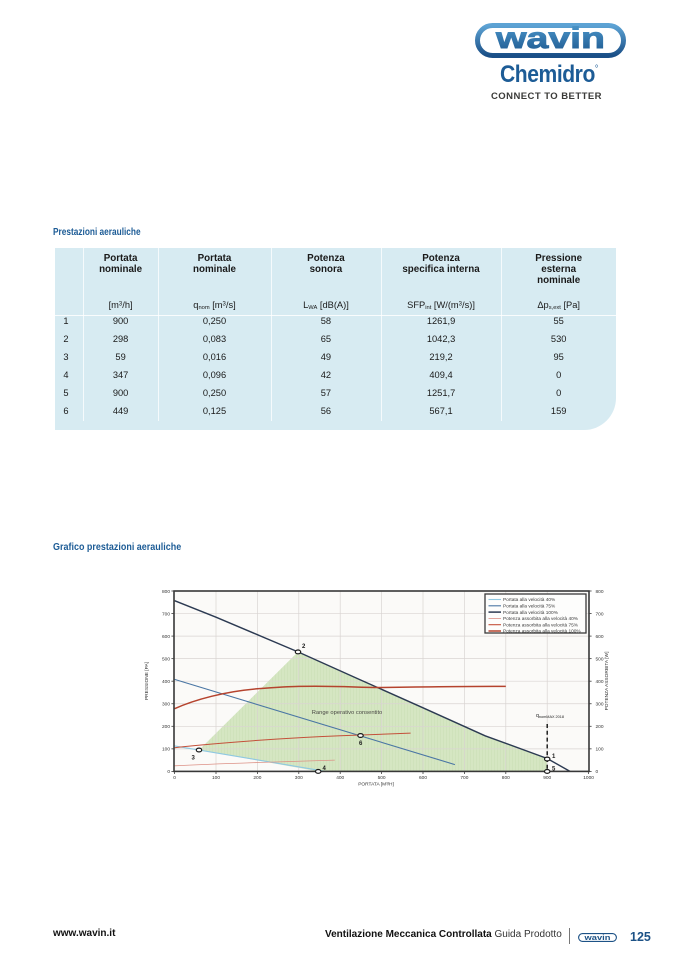 This screenshot has height=958, width=677. Describe the element at coordinates (376, 785) in the screenshot. I see `svg-text: PORTATA [M³/H]` at that location.